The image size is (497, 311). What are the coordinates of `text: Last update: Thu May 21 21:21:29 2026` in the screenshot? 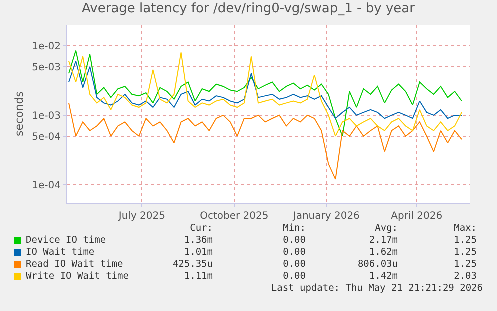 It's located at (377, 288).